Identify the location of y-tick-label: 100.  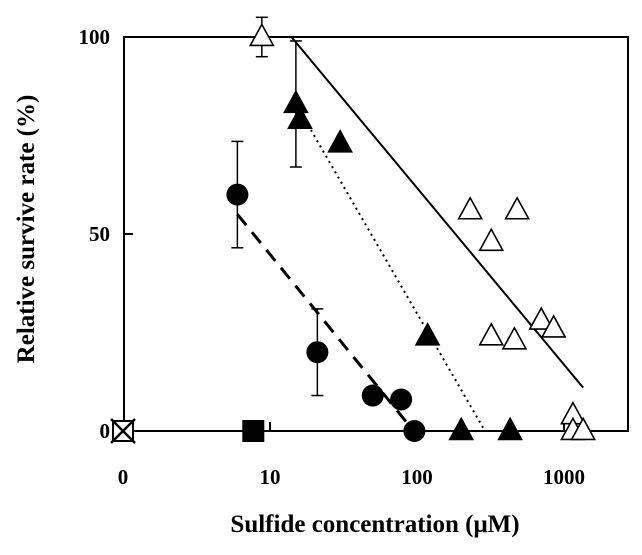
(95, 37).